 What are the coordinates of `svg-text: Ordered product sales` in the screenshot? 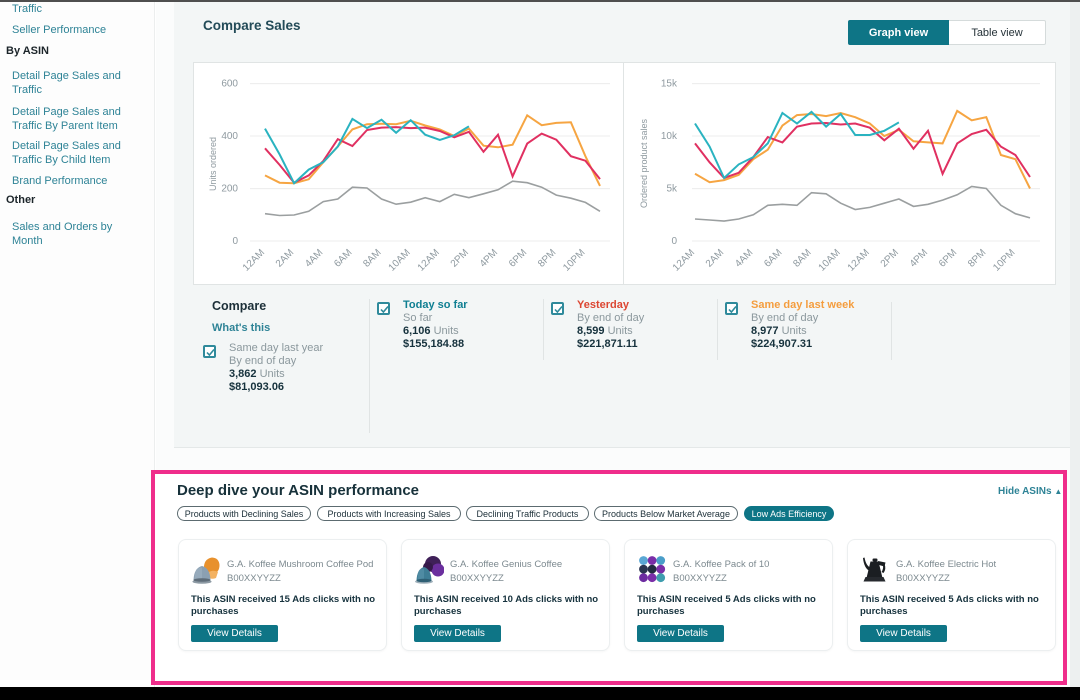 It's located at (644, 163).